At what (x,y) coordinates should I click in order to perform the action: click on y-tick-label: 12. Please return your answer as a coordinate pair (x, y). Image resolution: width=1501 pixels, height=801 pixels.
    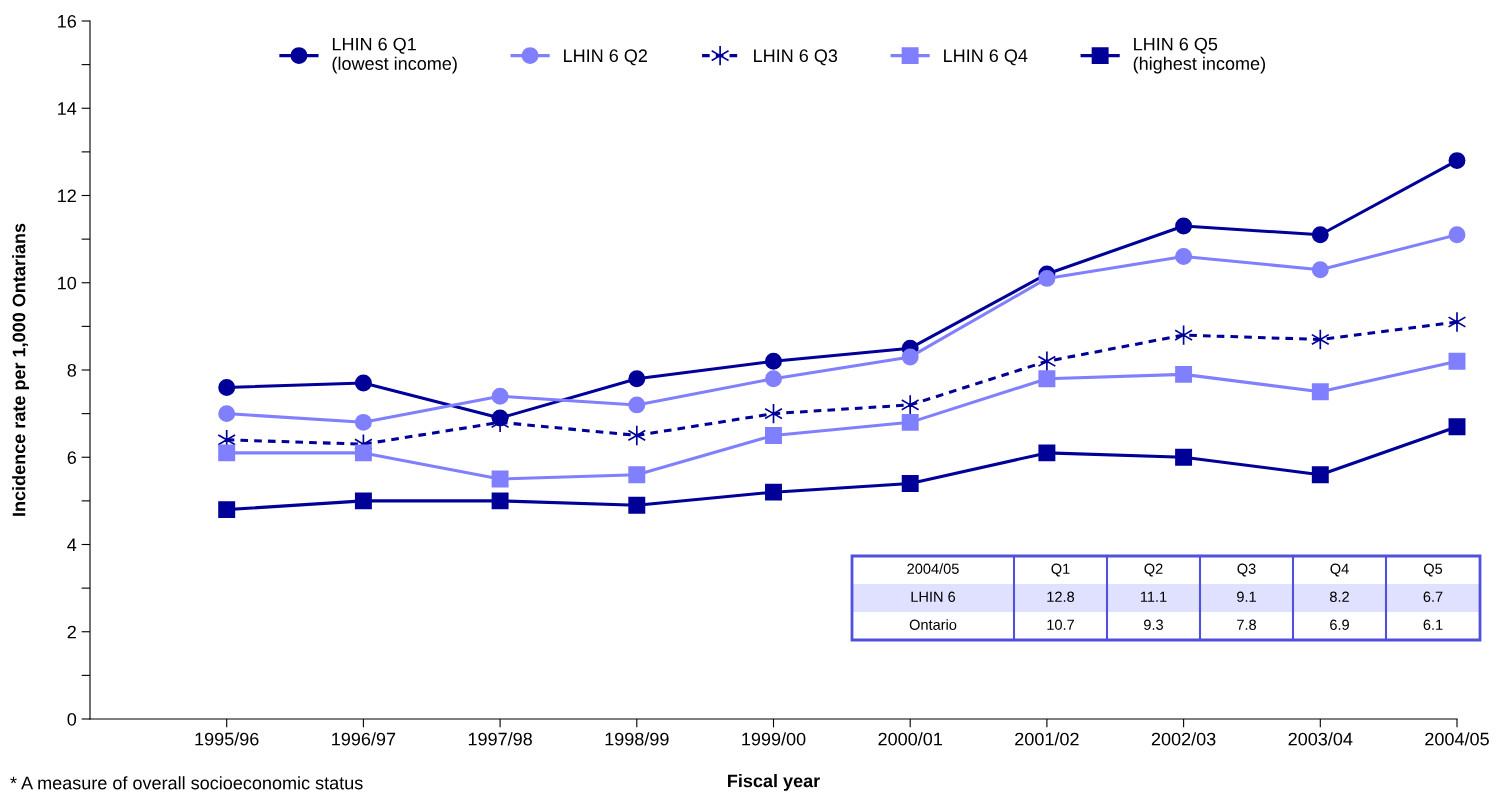
    Looking at the image, I should click on (67, 196).